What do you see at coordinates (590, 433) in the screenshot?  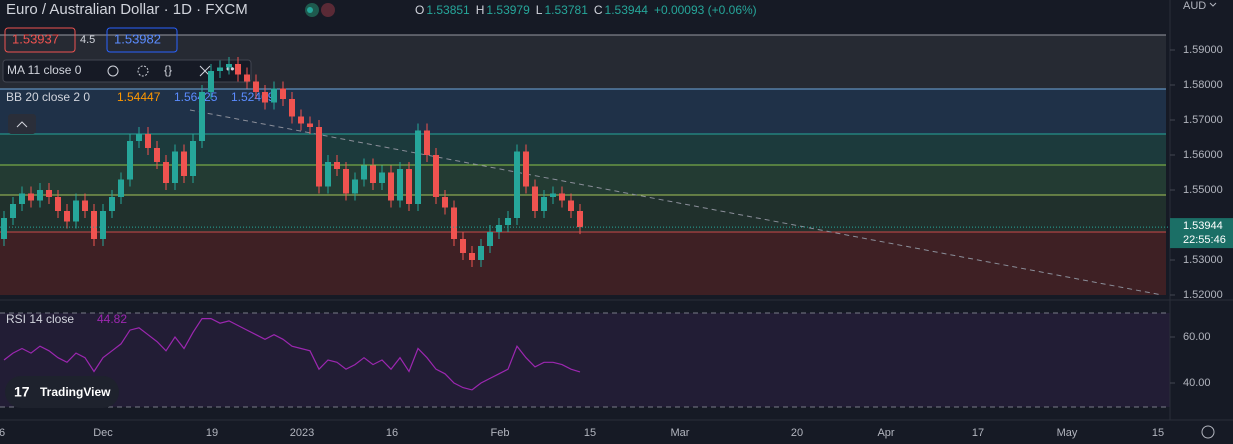 I see `time-label: 15` at bounding box center [590, 433].